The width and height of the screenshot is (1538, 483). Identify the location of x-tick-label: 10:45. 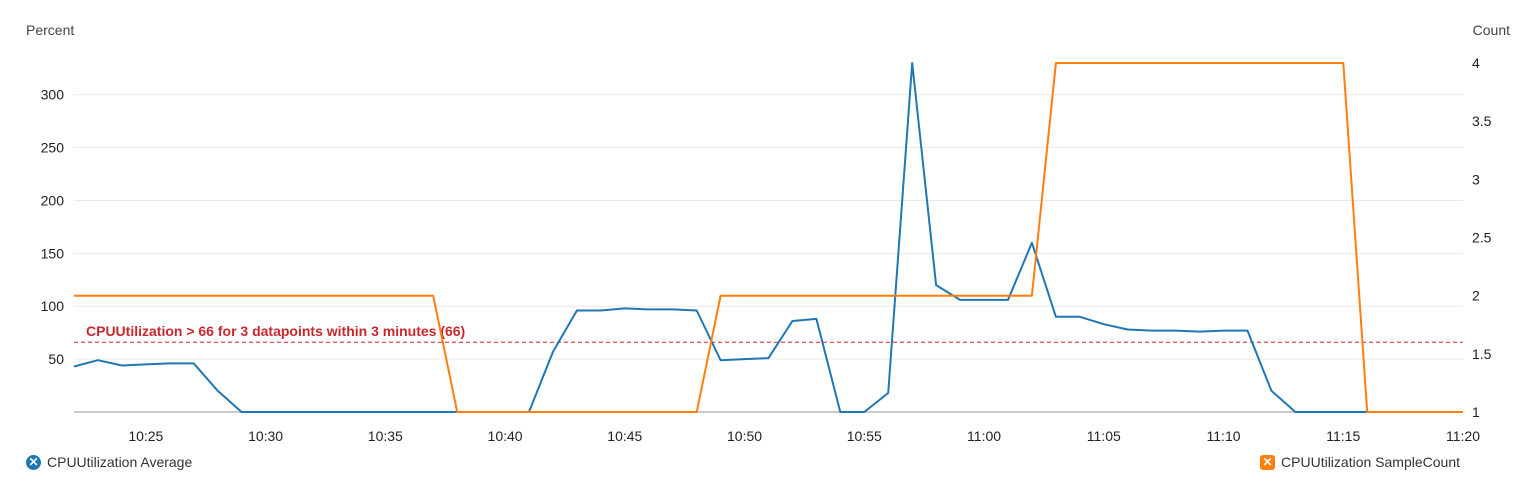
(624, 436).